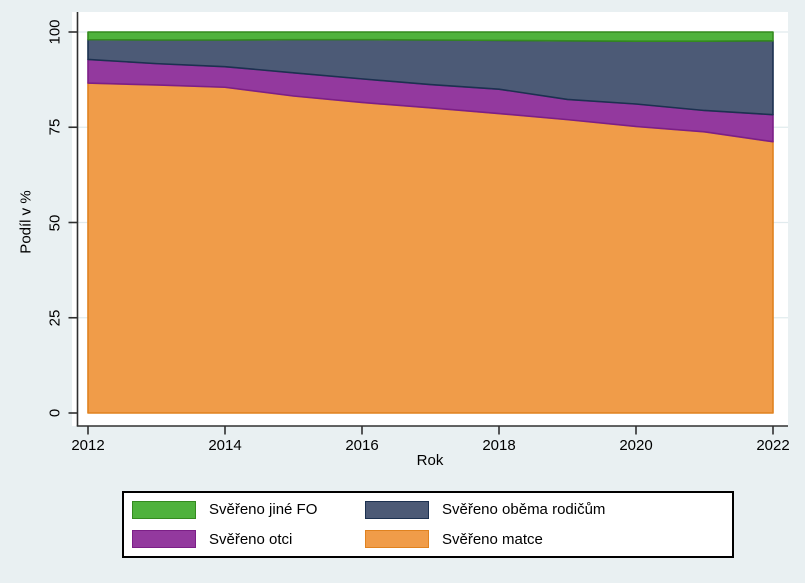  Describe the element at coordinates (636, 445) in the screenshot. I see `x-tick-label-2020: 2020` at that location.